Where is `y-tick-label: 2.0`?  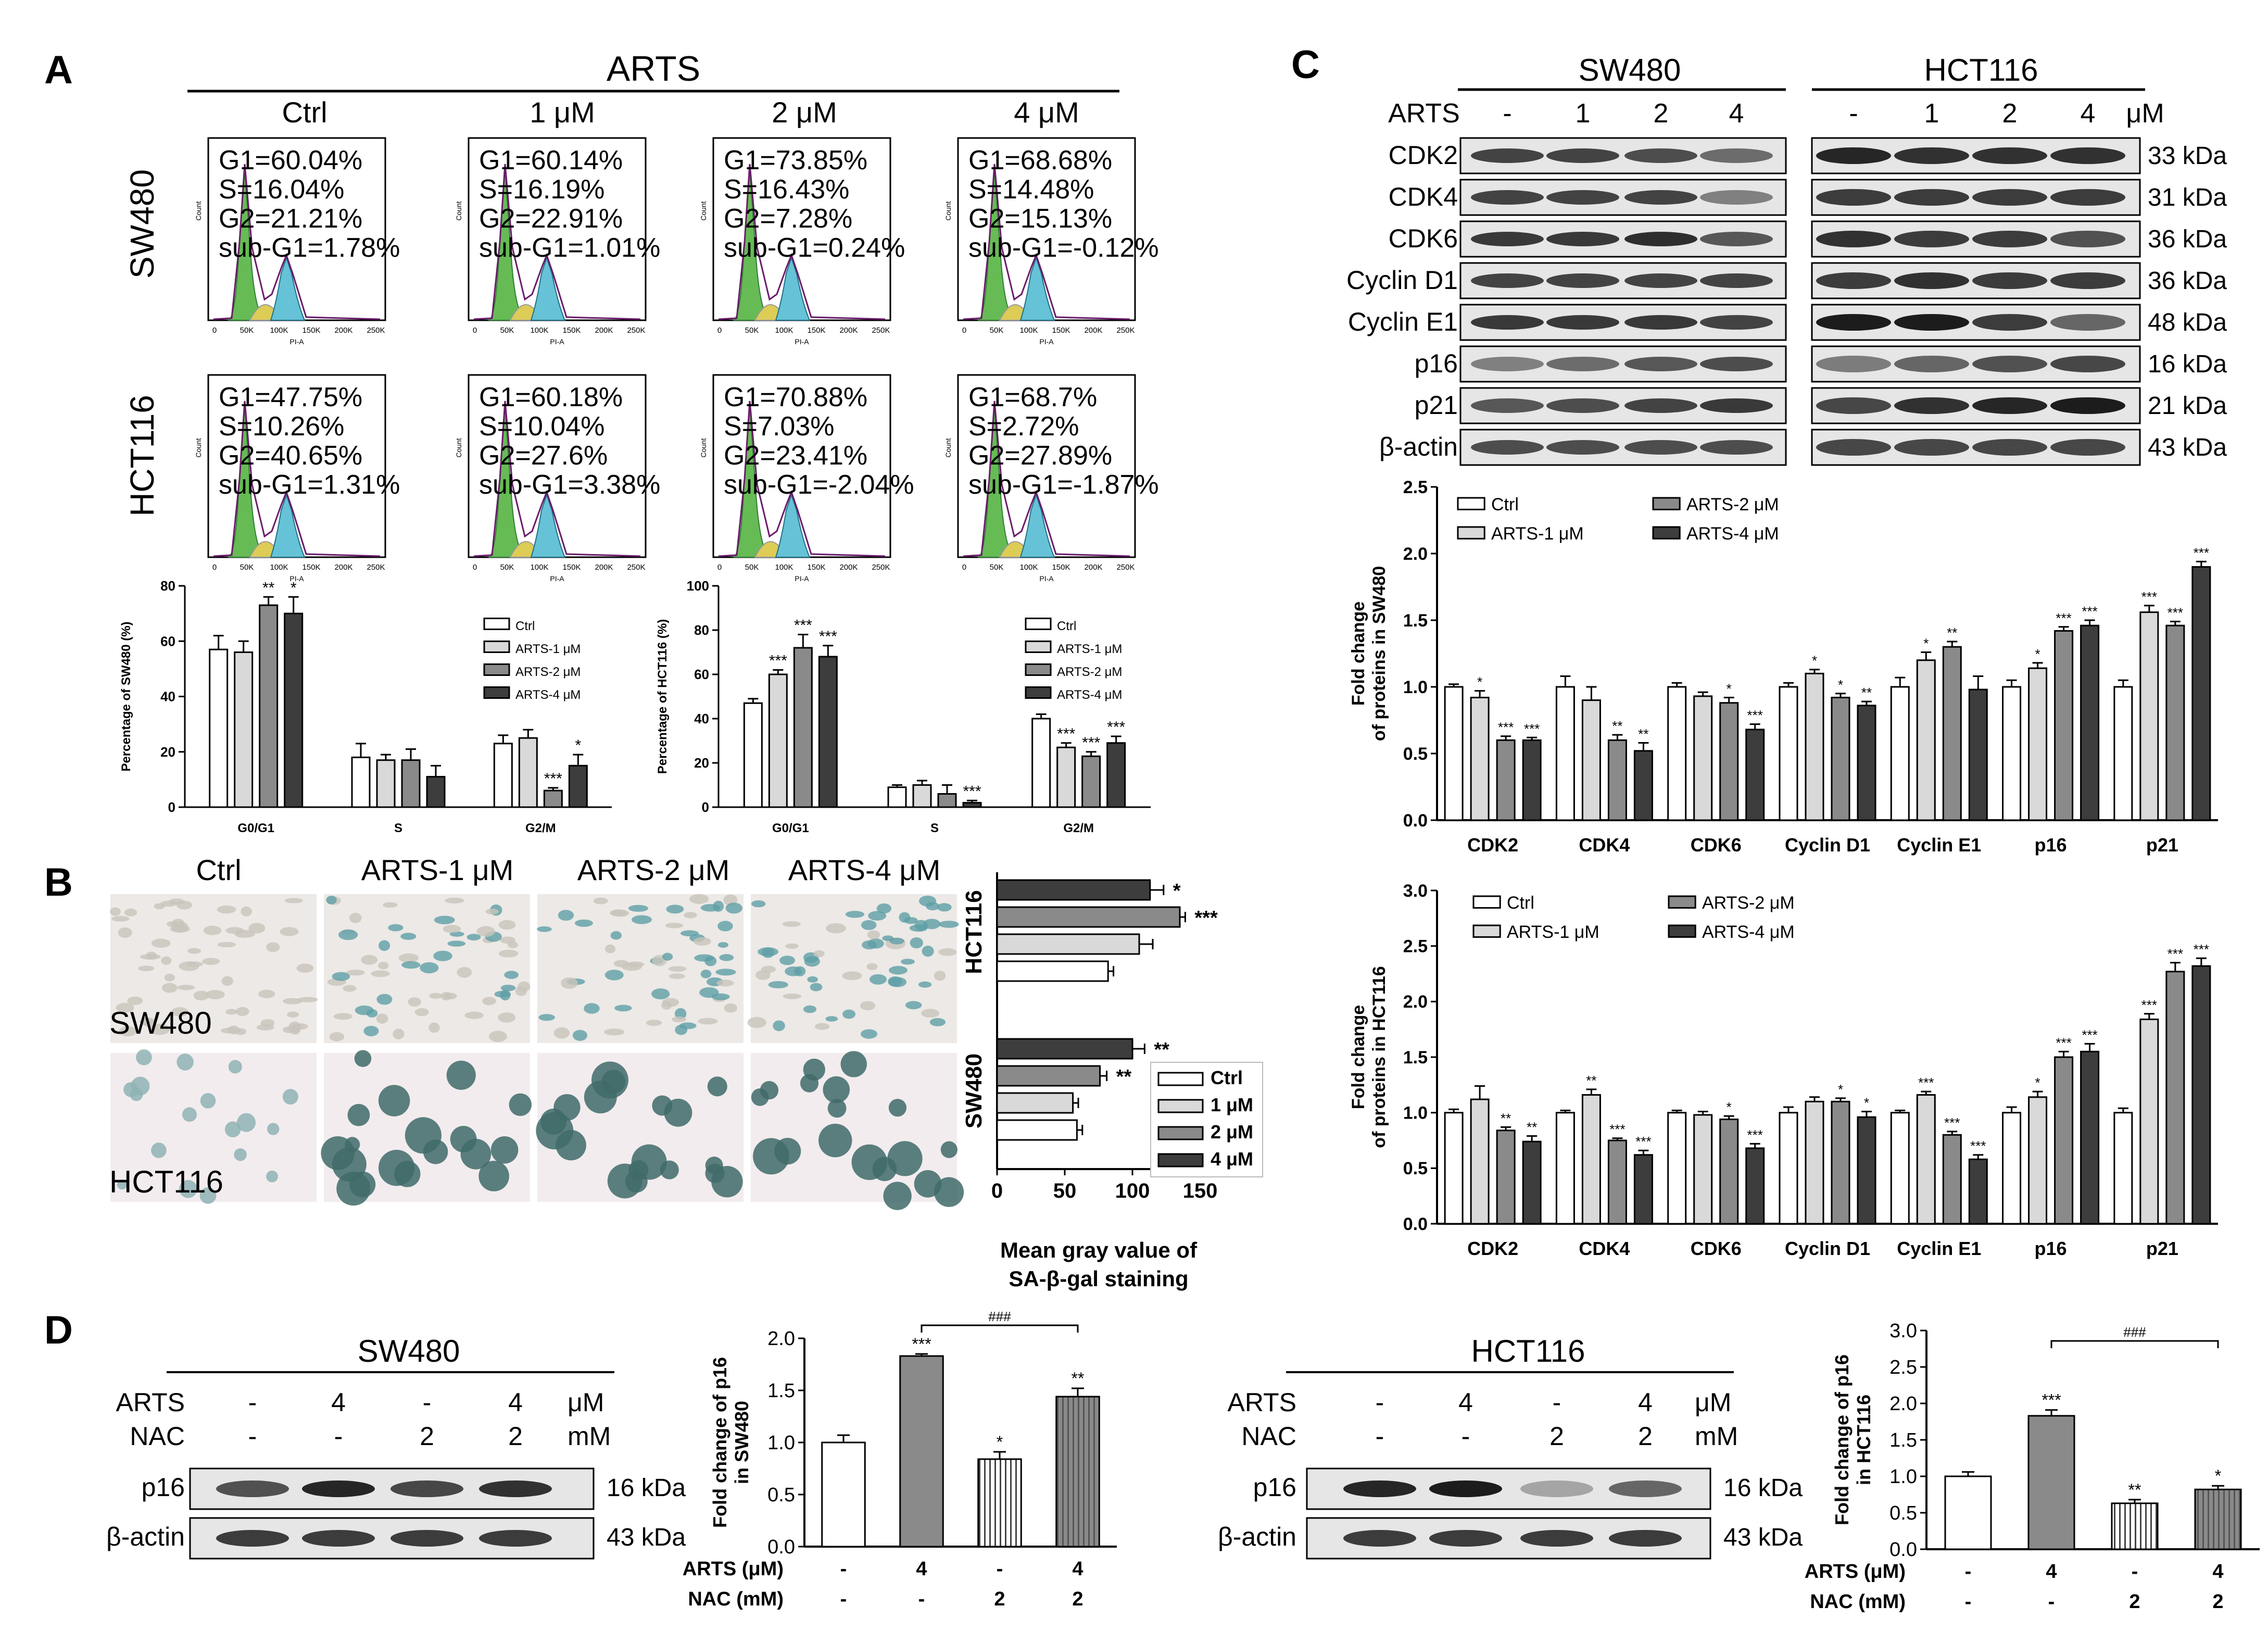
y-tick-label: 2.0 is located at coordinates (781, 1339).